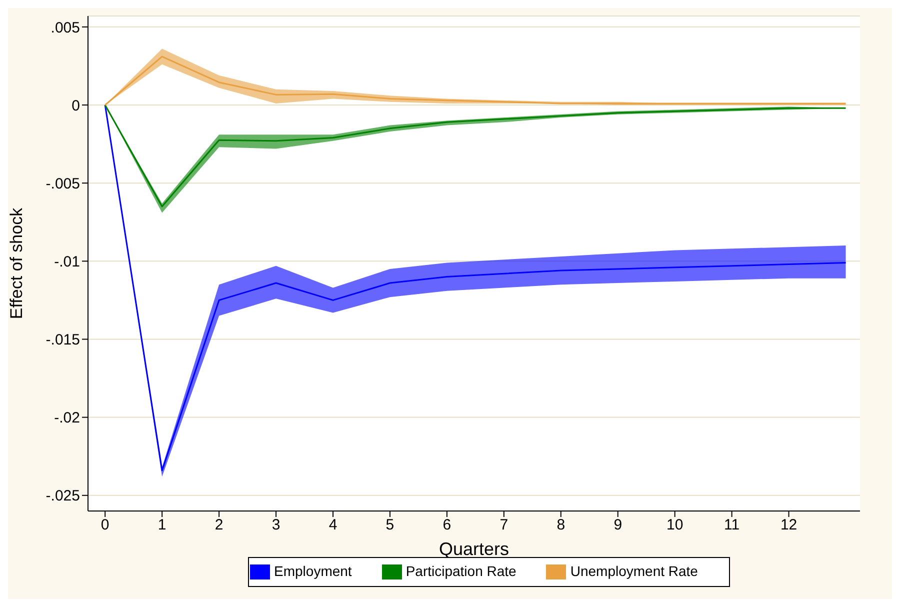 Image resolution: width=900 pixels, height=607 pixels. What do you see at coordinates (461, 570) in the screenshot?
I see `legend-label: Participation Rate` at bounding box center [461, 570].